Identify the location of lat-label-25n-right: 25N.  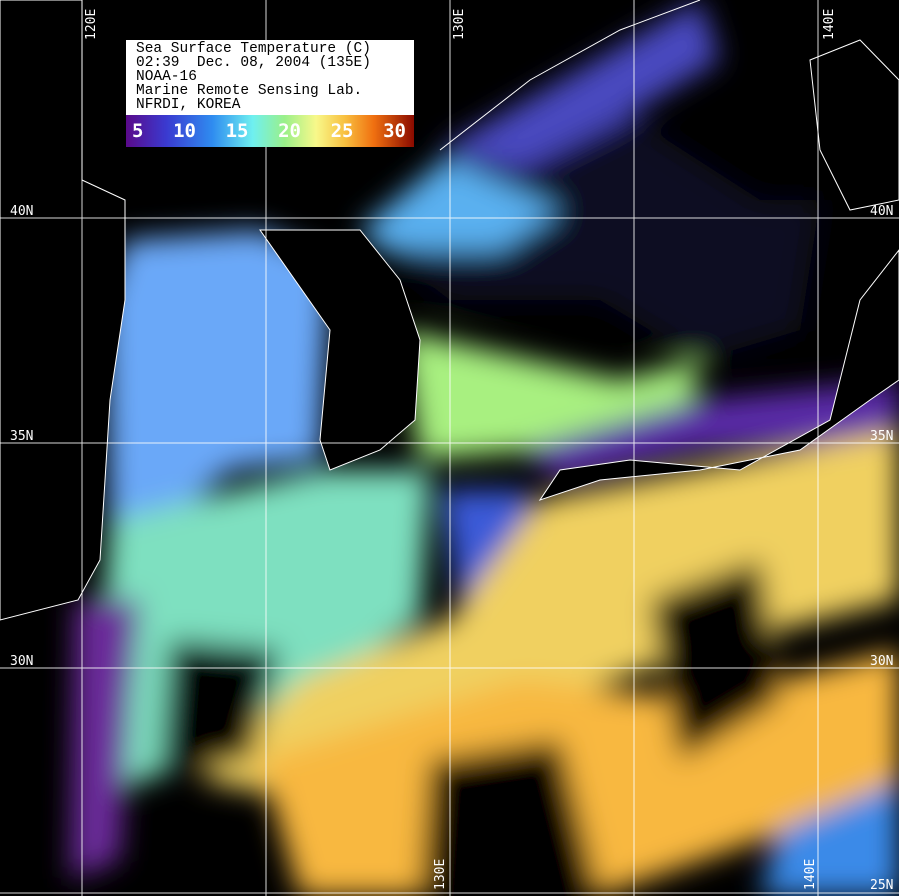
(882, 885).